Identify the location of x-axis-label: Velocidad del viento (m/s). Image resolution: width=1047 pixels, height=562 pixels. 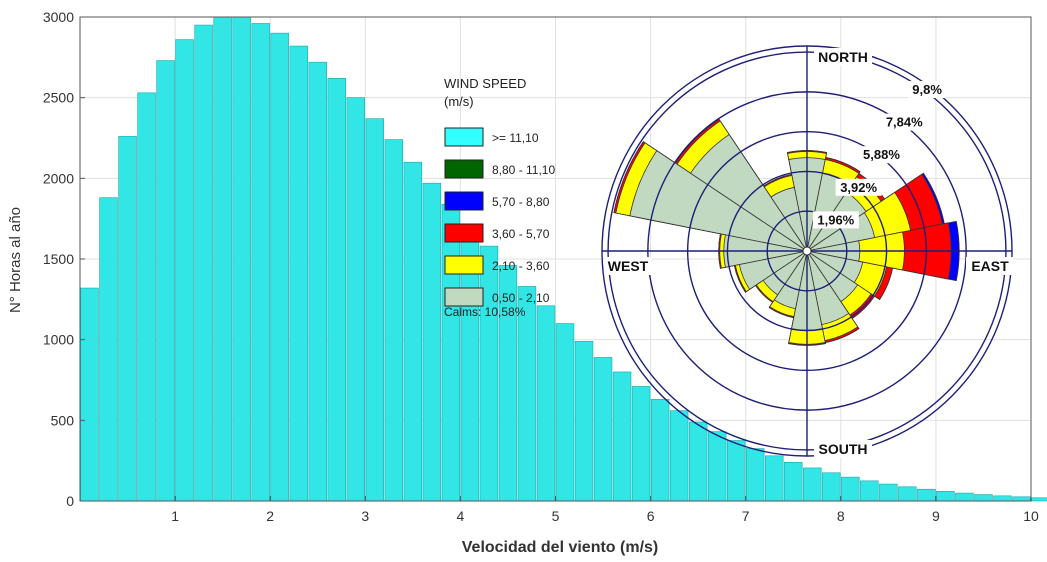
(560, 547).